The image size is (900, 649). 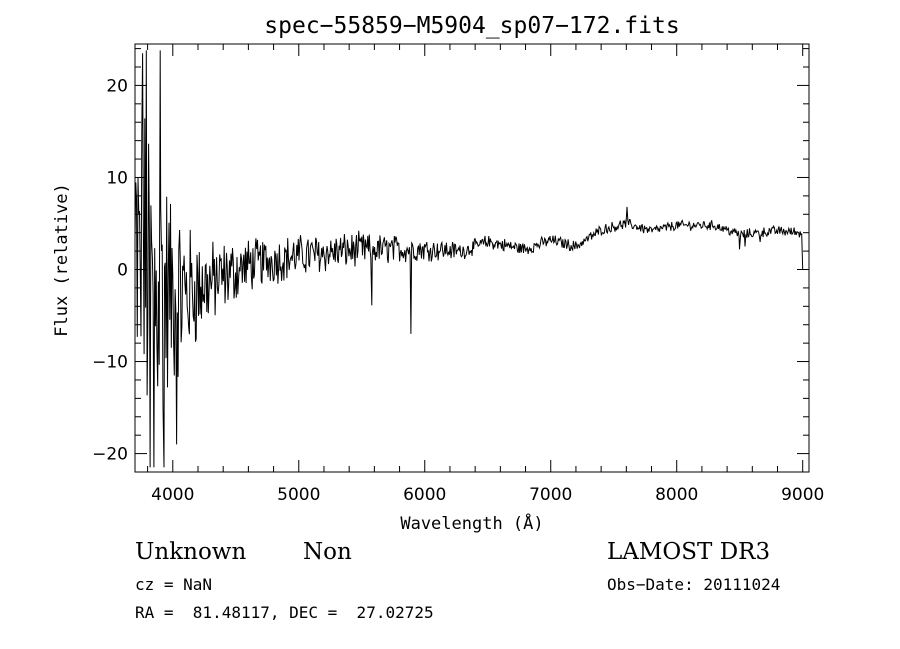 I want to click on coordinates-text: RA = 81.48117, DEC = 27.02725, so click(x=284, y=612).